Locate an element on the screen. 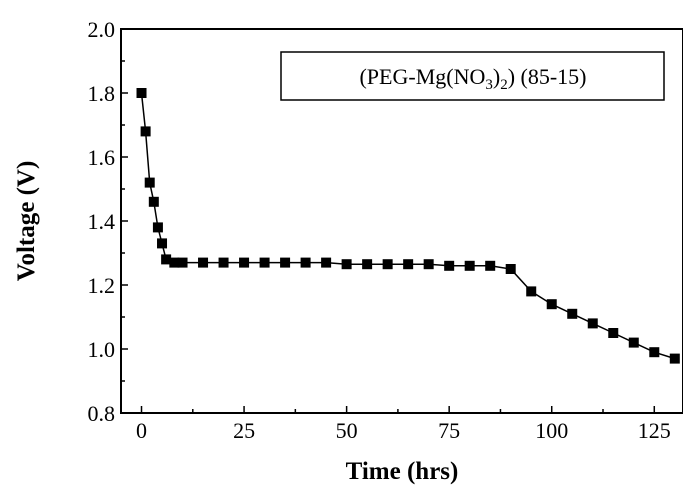 The height and width of the screenshot is (489, 683). legend: (PEG-Mg(NO3)2) (85-15) is located at coordinates (472, 76).